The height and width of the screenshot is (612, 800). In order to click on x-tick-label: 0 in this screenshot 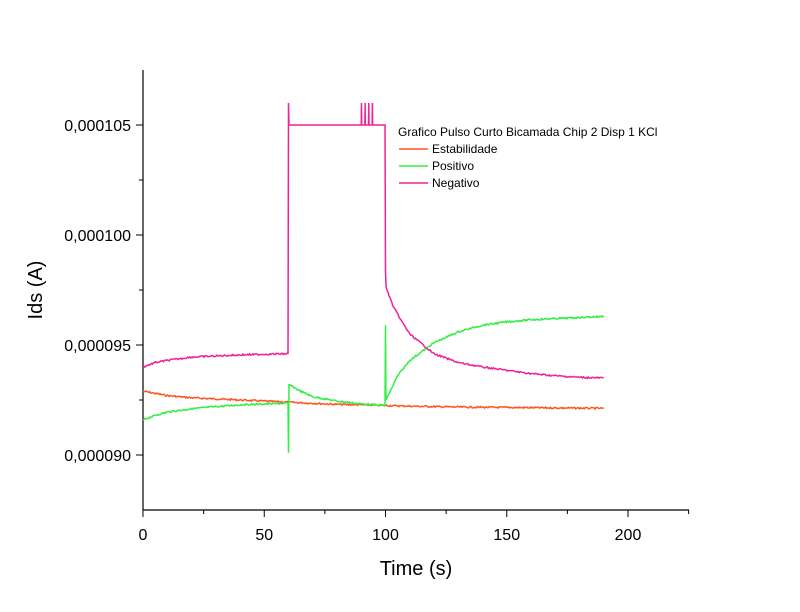, I will do `click(143, 535)`.